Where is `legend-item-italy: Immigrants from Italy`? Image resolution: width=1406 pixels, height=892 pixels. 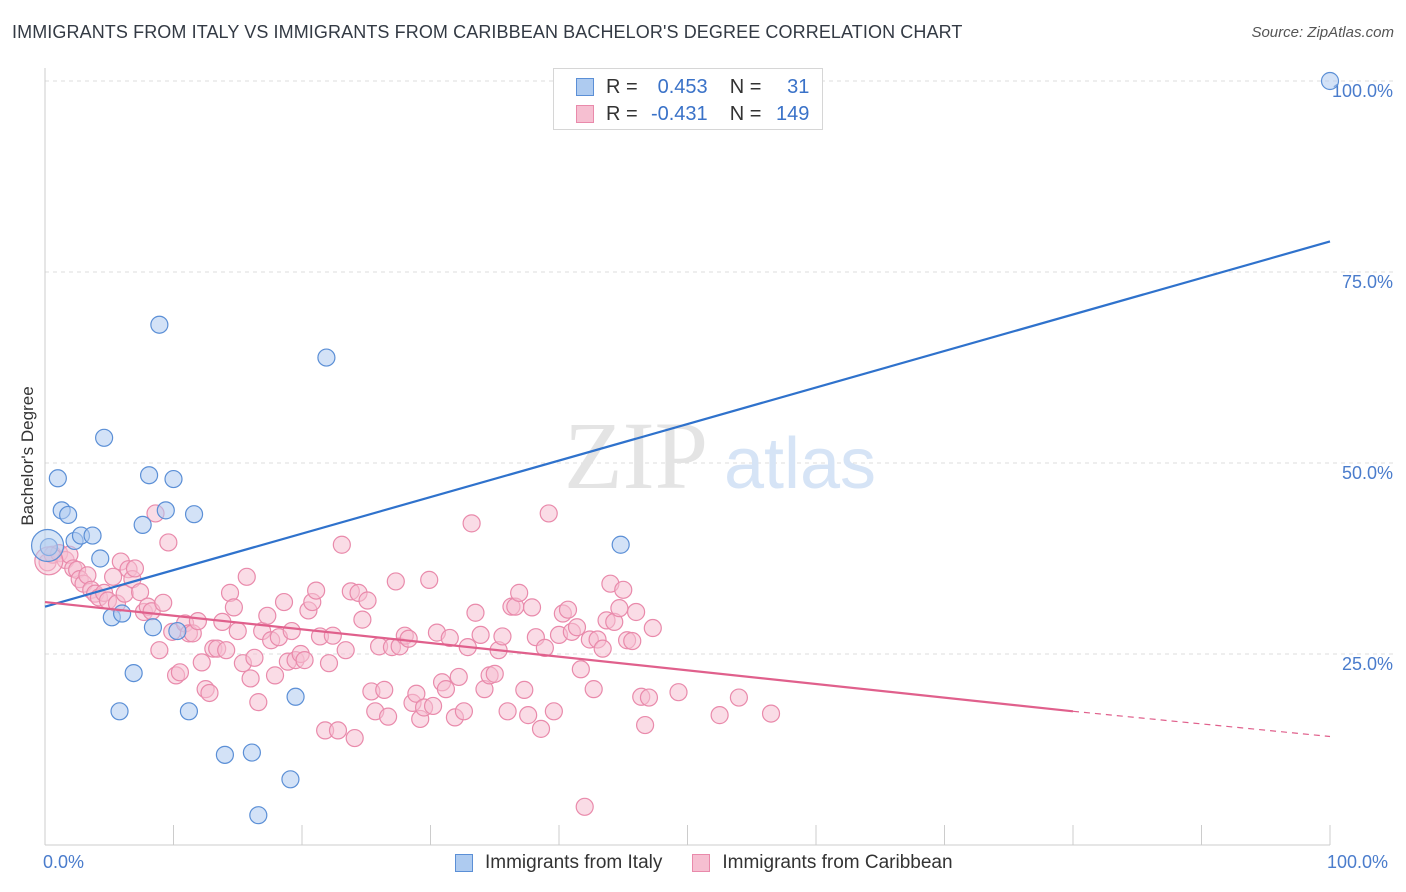
legend-item-italy: Immigrants from Italy is located at coordinates (558, 863).